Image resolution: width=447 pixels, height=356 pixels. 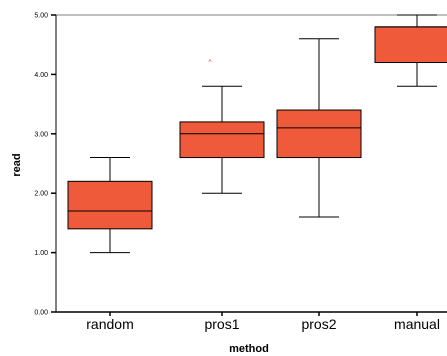 I want to click on box-pros2, so click(x=319, y=128).